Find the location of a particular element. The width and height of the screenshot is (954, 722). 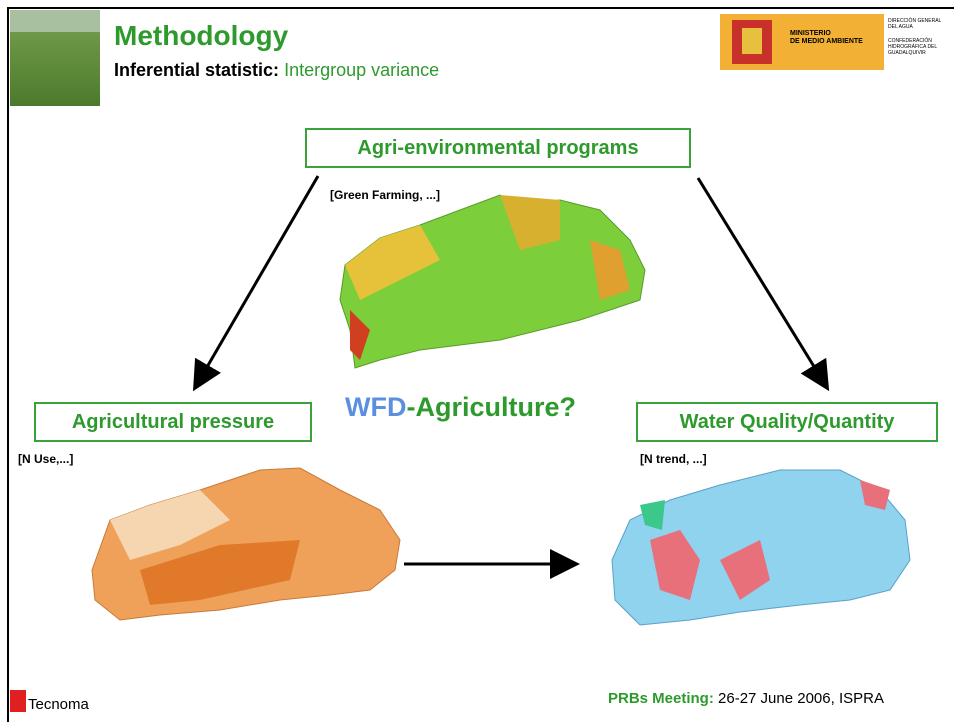

node-note: [N Use,...] is located at coordinates (46, 459).